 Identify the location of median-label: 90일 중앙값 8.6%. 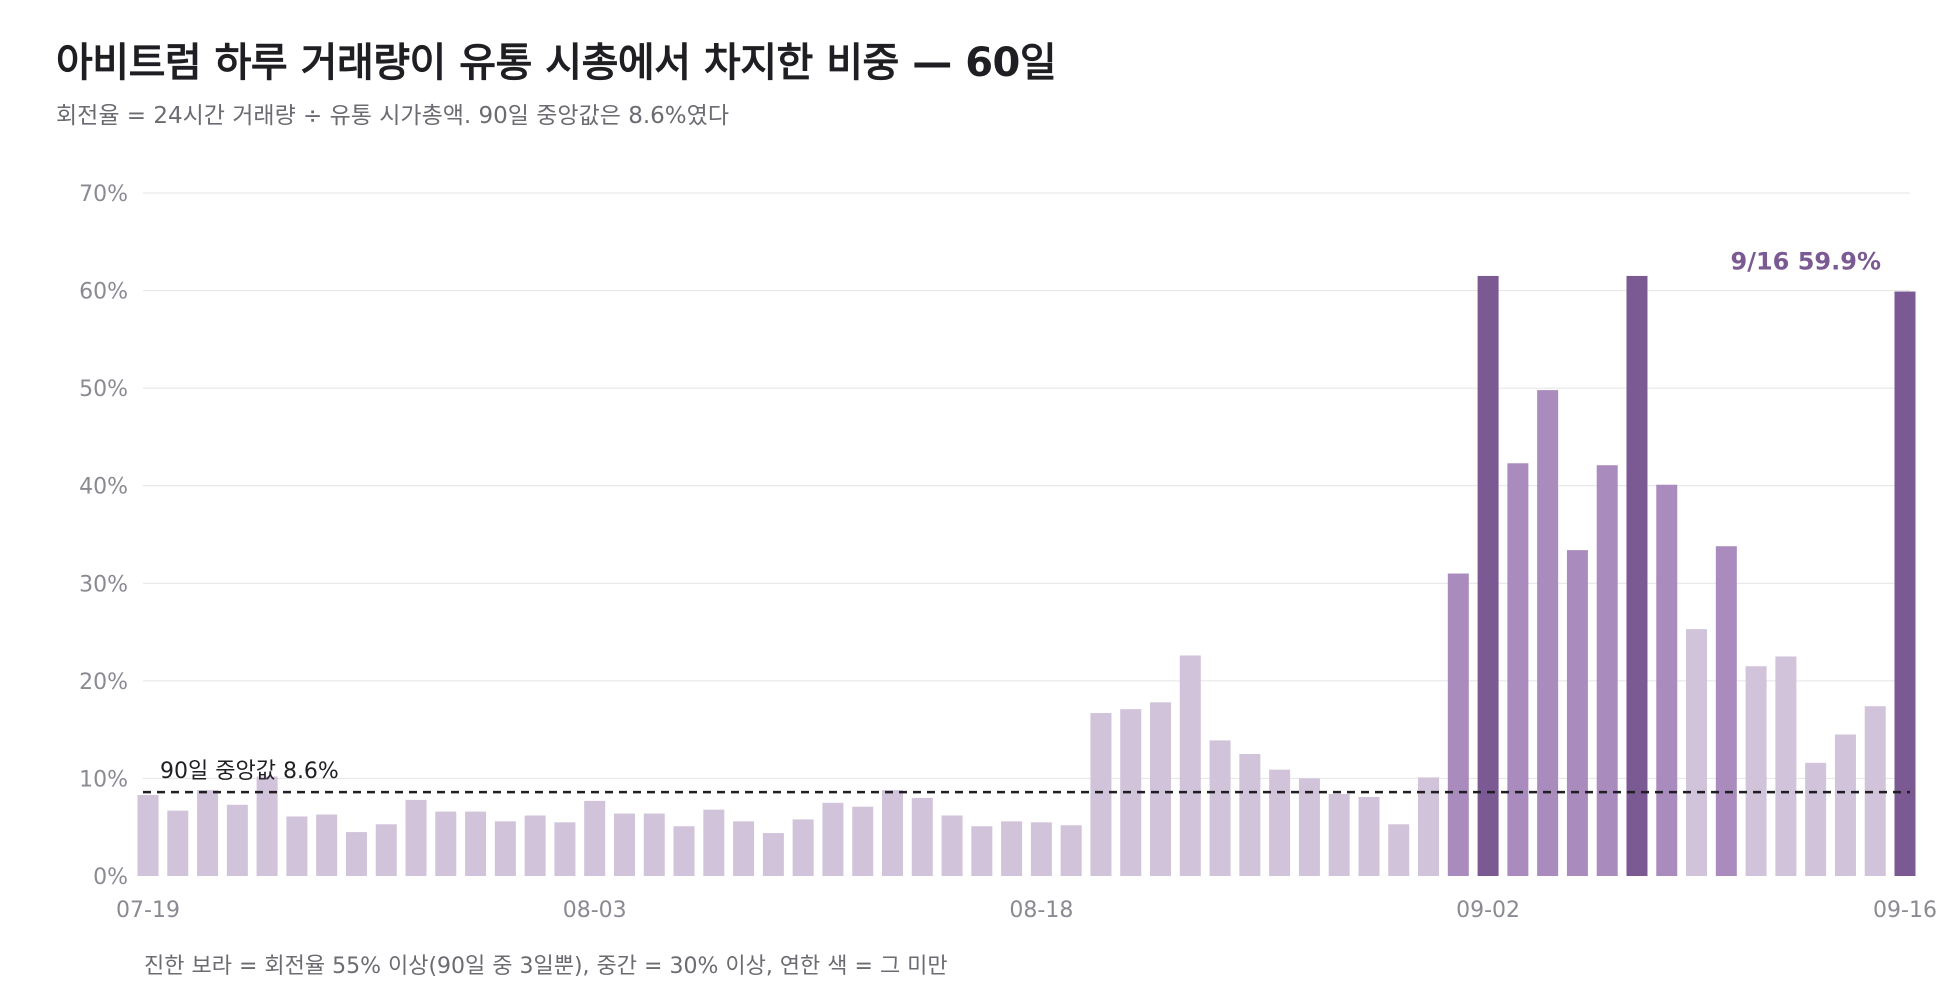
(249, 771).